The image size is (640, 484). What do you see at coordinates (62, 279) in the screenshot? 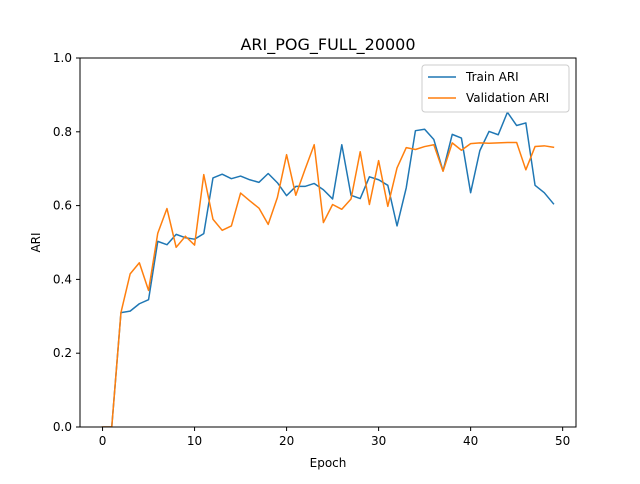
I see `y-tick-label: 0.4` at bounding box center [62, 279].